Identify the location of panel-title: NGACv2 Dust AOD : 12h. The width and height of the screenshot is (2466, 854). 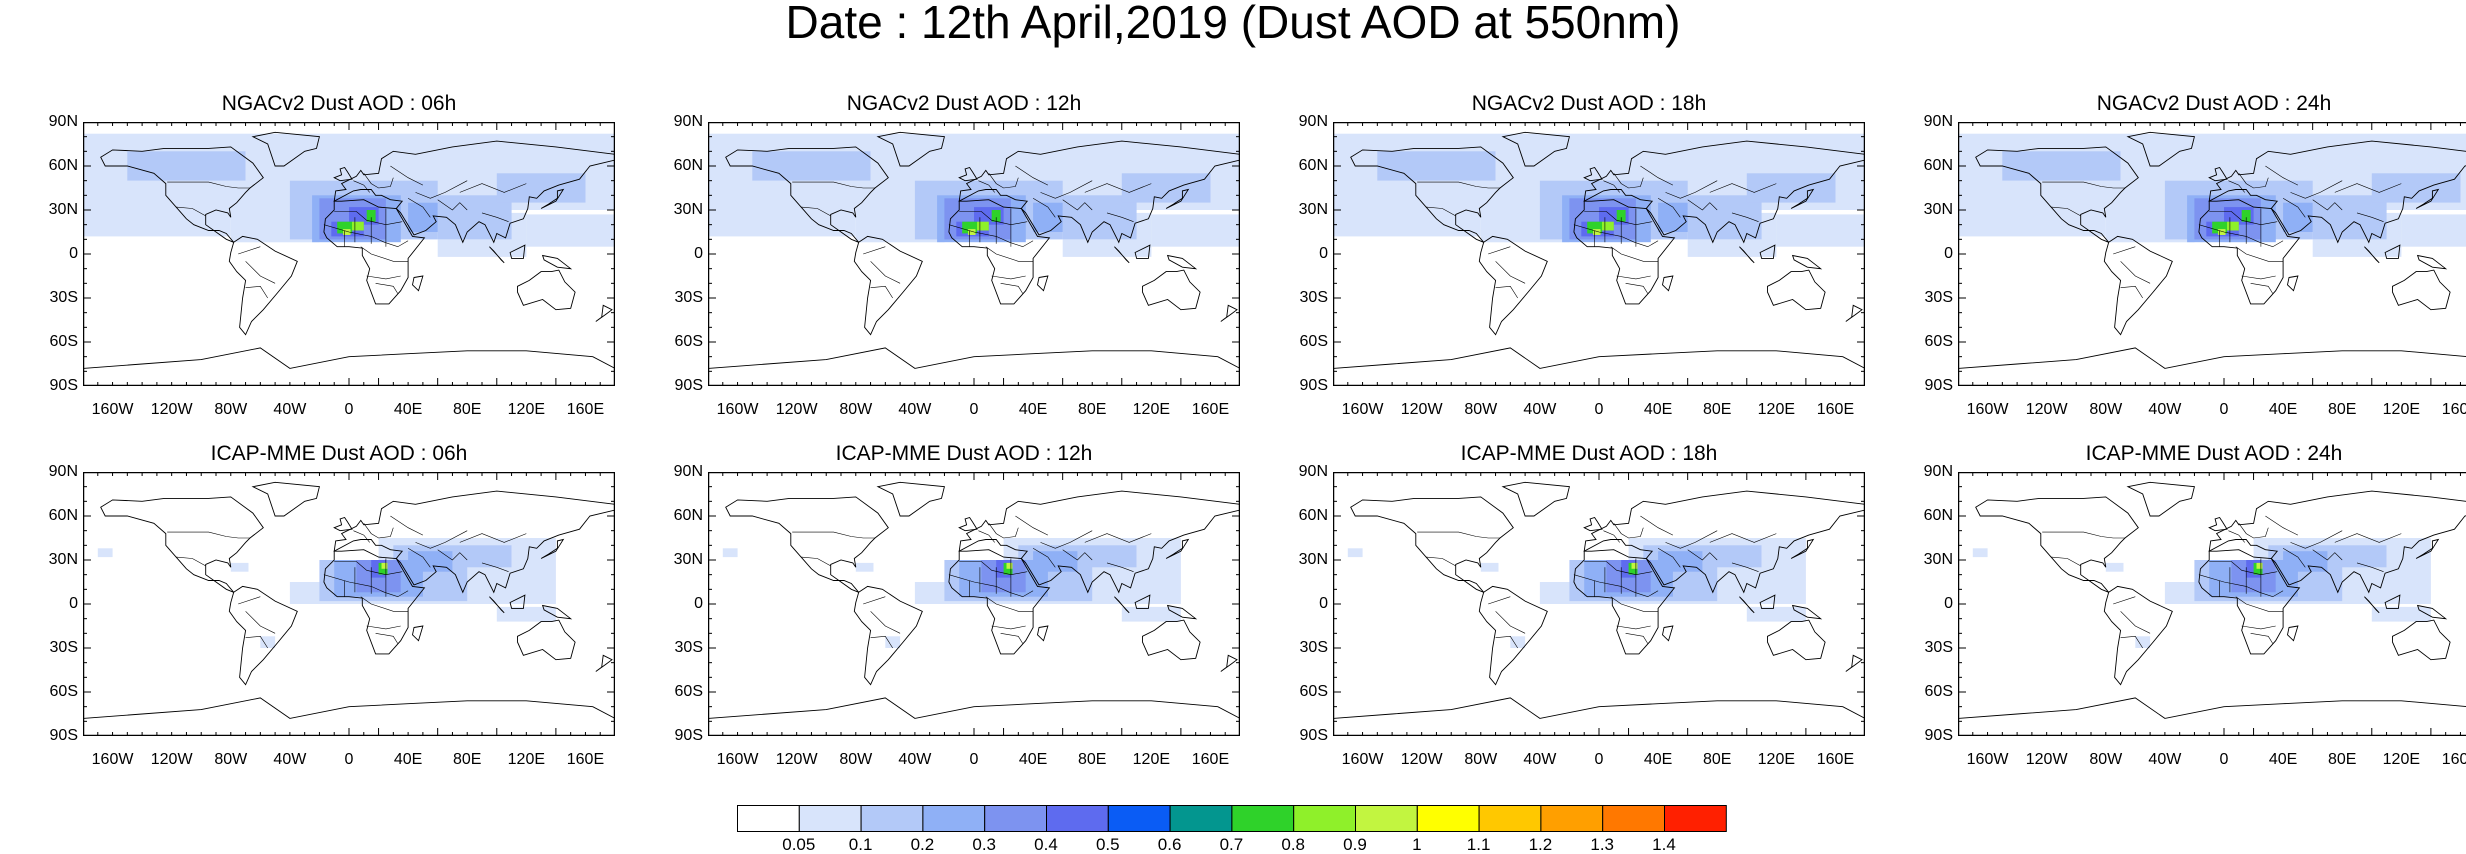
(964, 103).